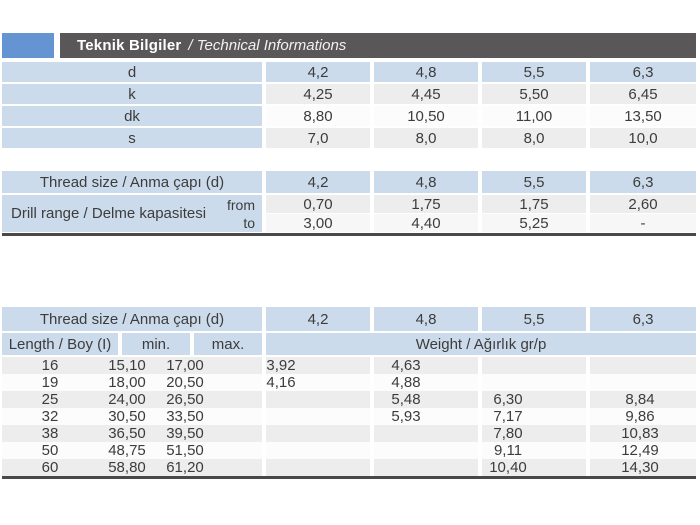 This screenshot has width=700, height=525. What do you see at coordinates (185, 399) in the screenshot?
I see `max-value: 26,50` at bounding box center [185, 399].